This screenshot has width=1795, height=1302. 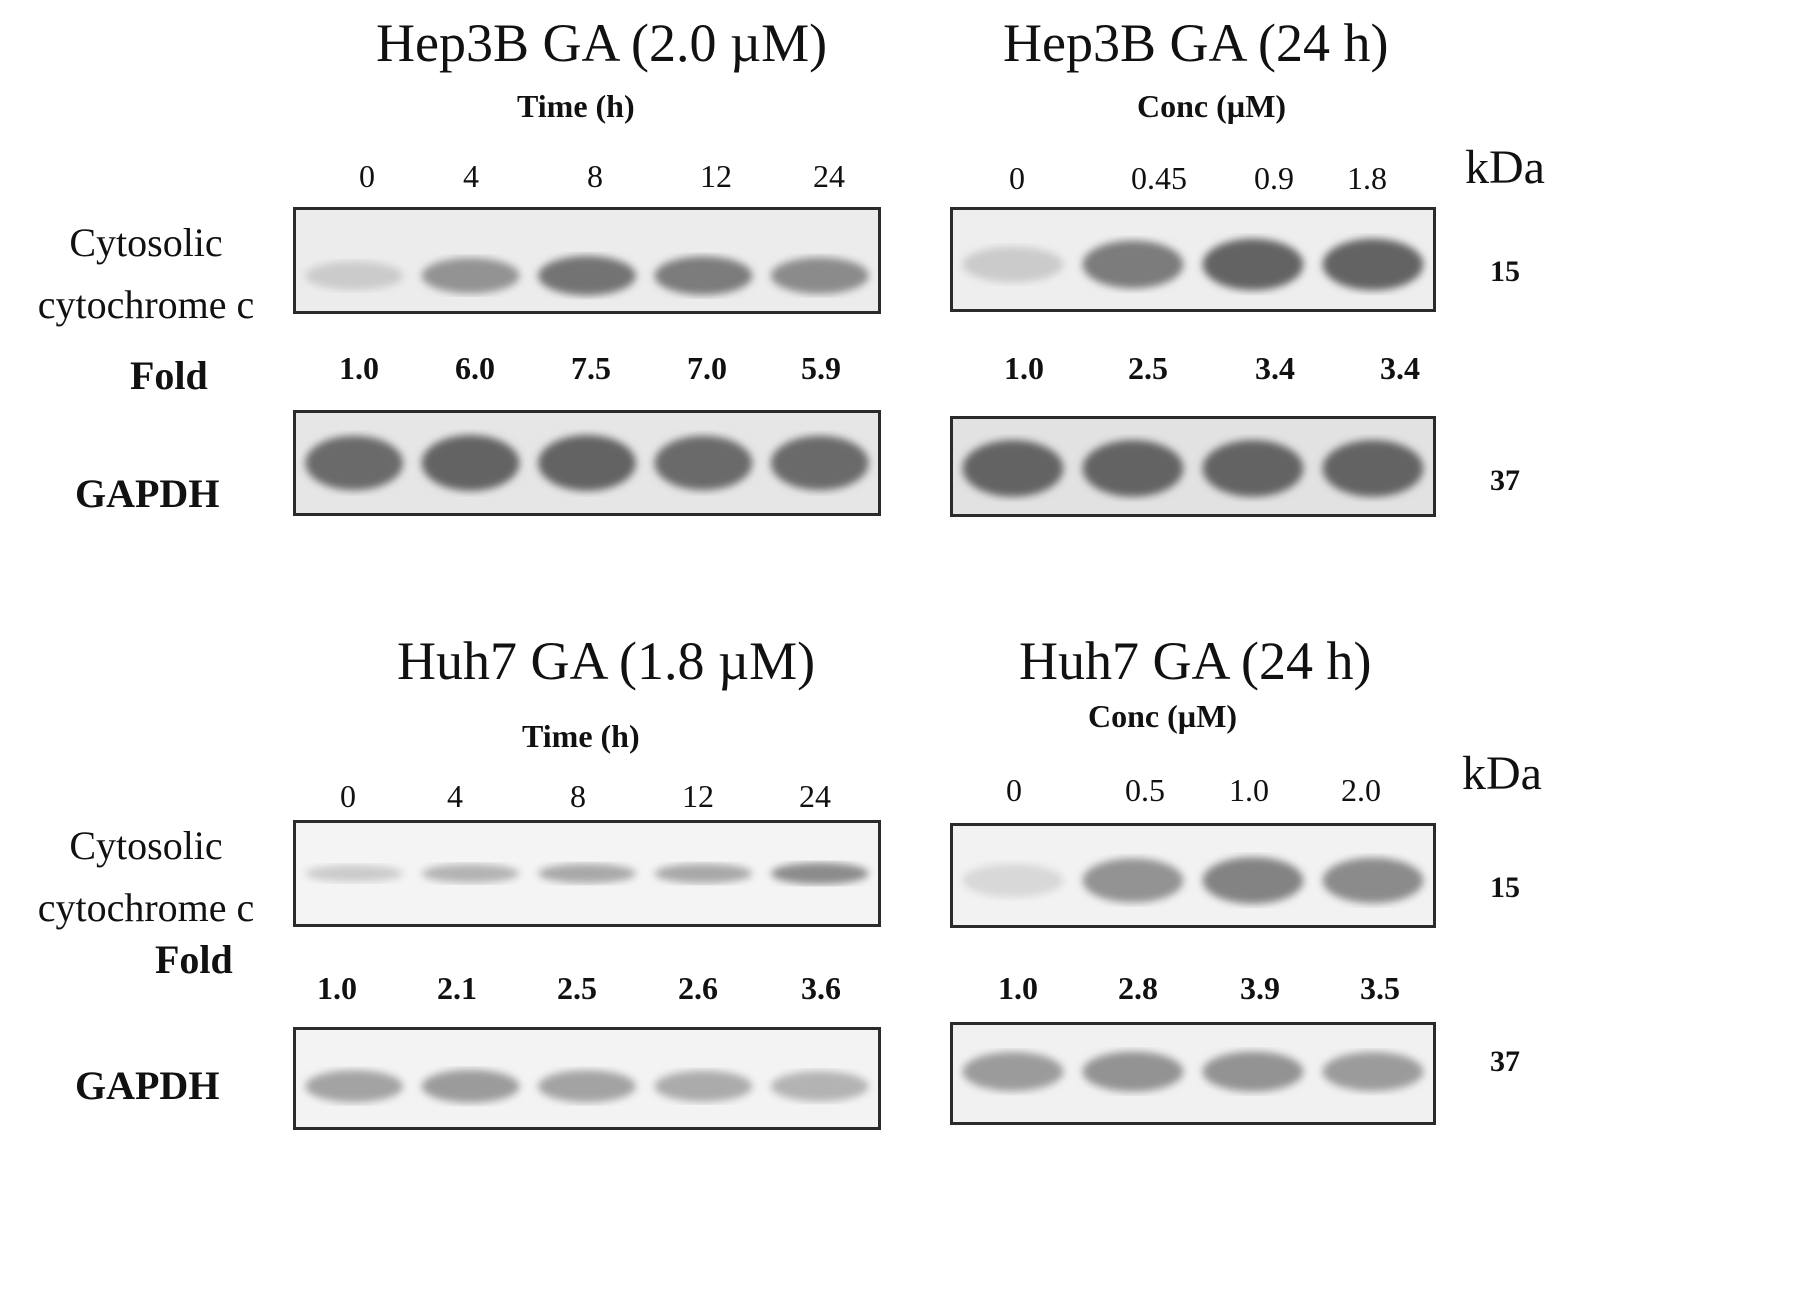 What do you see at coordinates (1249, 790) in the screenshot?
I see `lane-label: 1.0` at bounding box center [1249, 790].